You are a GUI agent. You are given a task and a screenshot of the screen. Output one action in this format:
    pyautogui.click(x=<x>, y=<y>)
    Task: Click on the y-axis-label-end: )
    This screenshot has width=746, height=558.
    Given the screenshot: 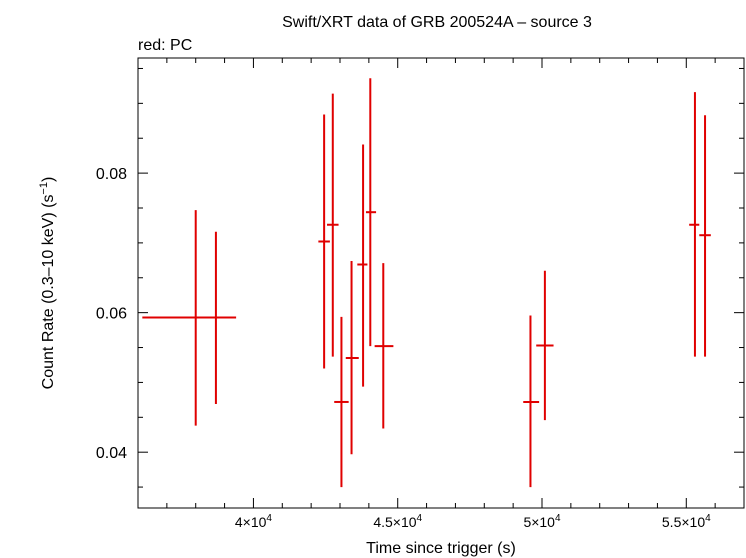 What is the action you would take?
    pyautogui.click(x=48, y=179)
    